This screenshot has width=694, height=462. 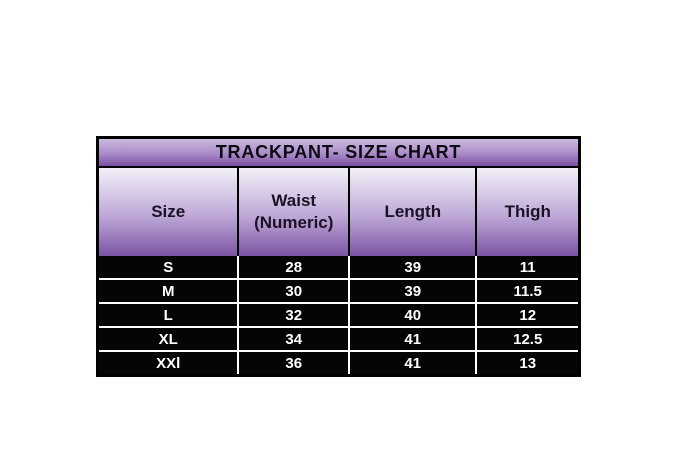 I want to click on column-header-waist: Waist (Numeric), so click(x=292, y=212).